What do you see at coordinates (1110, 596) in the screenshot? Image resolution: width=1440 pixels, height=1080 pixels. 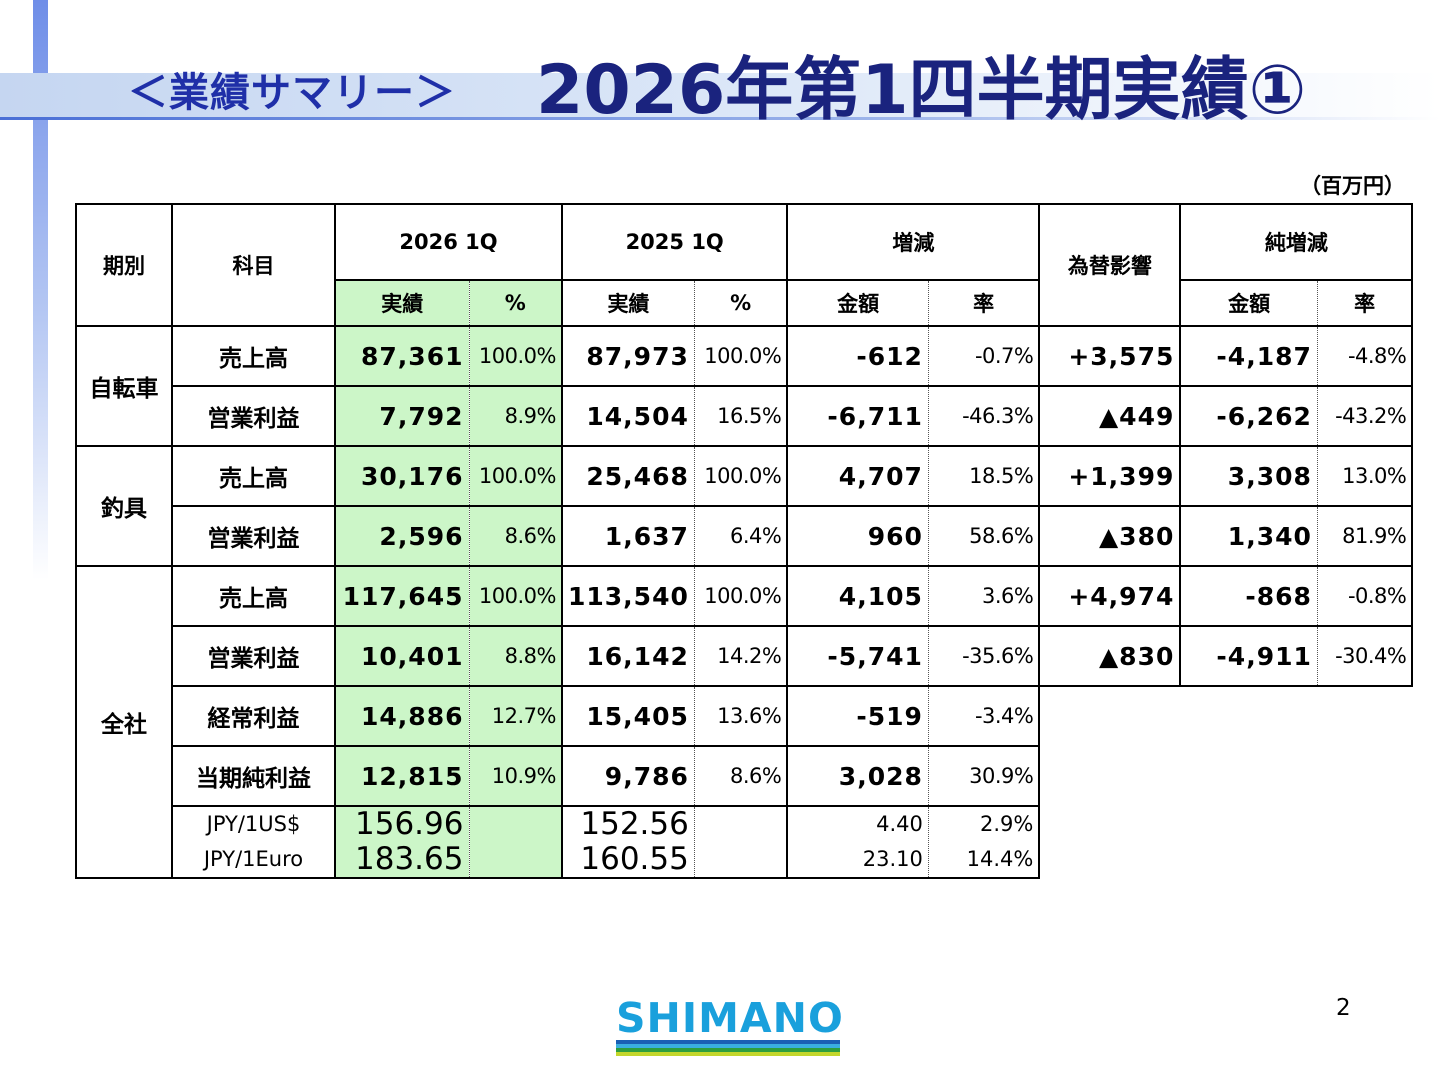 I see `fx-impact: +4,974` at bounding box center [1110, 596].